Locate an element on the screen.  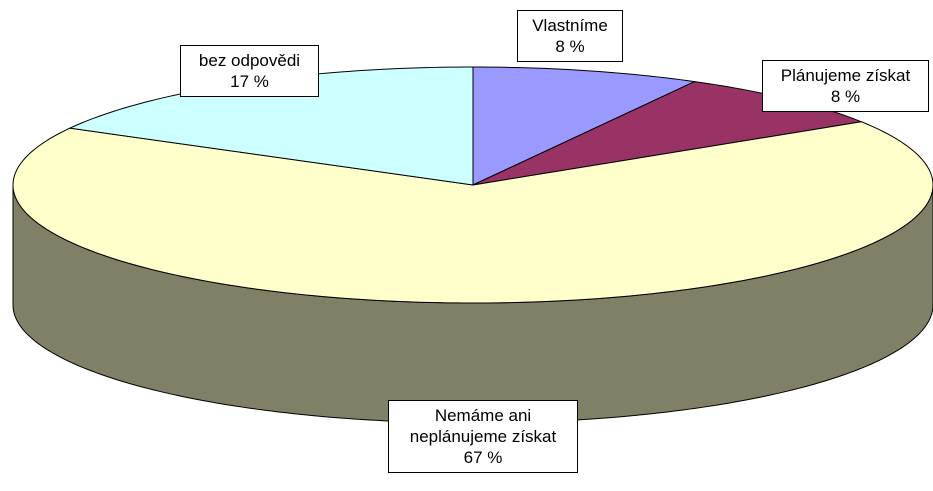
label-name: Plánujeme získat is located at coordinates (845, 75).